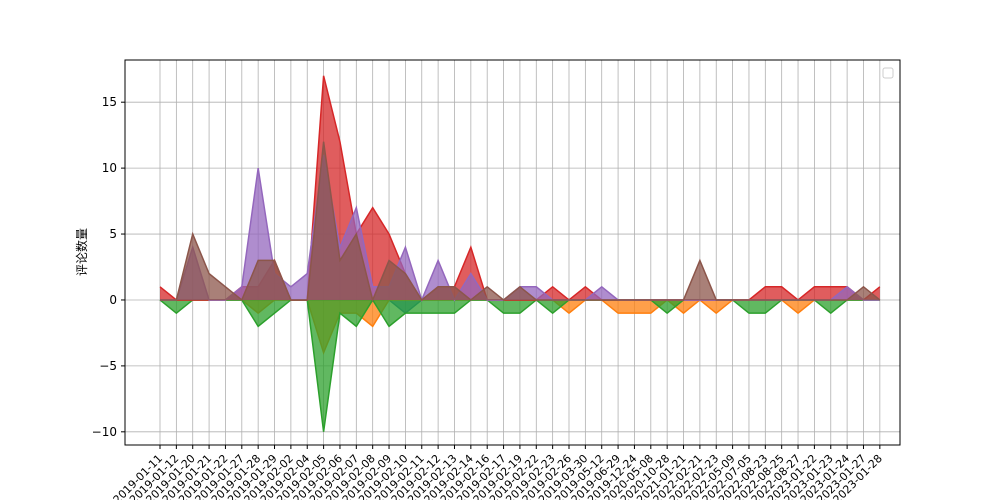 The height and width of the screenshot is (500, 1000). I want to click on y-tick-label: 10, so click(109, 168).